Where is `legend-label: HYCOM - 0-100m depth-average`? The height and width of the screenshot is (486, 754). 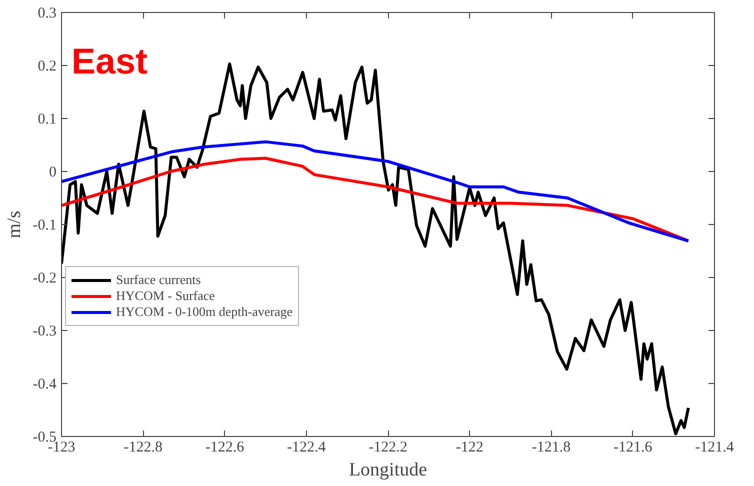 legend-label: HYCOM - 0-100m depth-average is located at coordinates (204, 312).